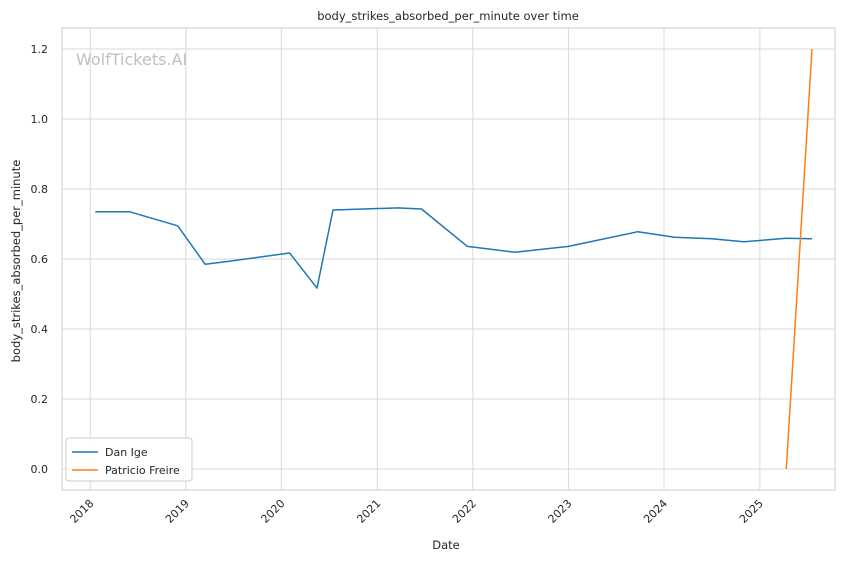 The height and width of the screenshot is (561, 844). Describe the element at coordinates (40, 329) in the screenshot. I see `y-tick-label: 0.4` at that location.